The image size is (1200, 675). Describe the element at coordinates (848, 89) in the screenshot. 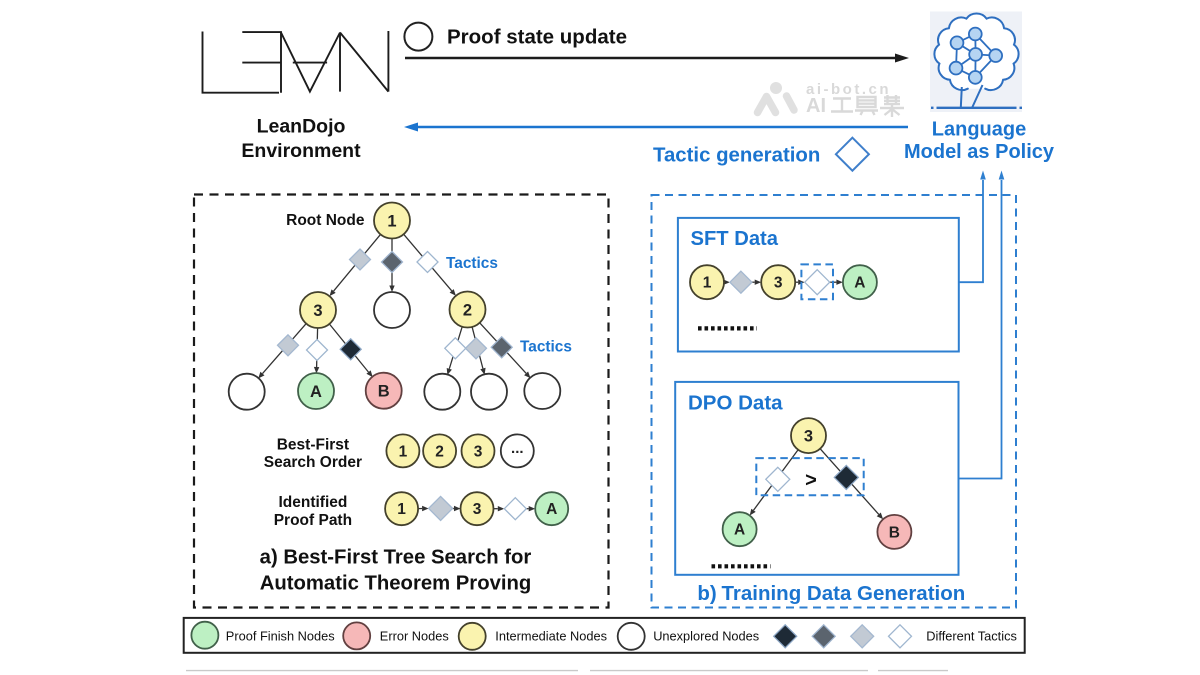

I see `svg-text: ai-bot.cn` at that location.